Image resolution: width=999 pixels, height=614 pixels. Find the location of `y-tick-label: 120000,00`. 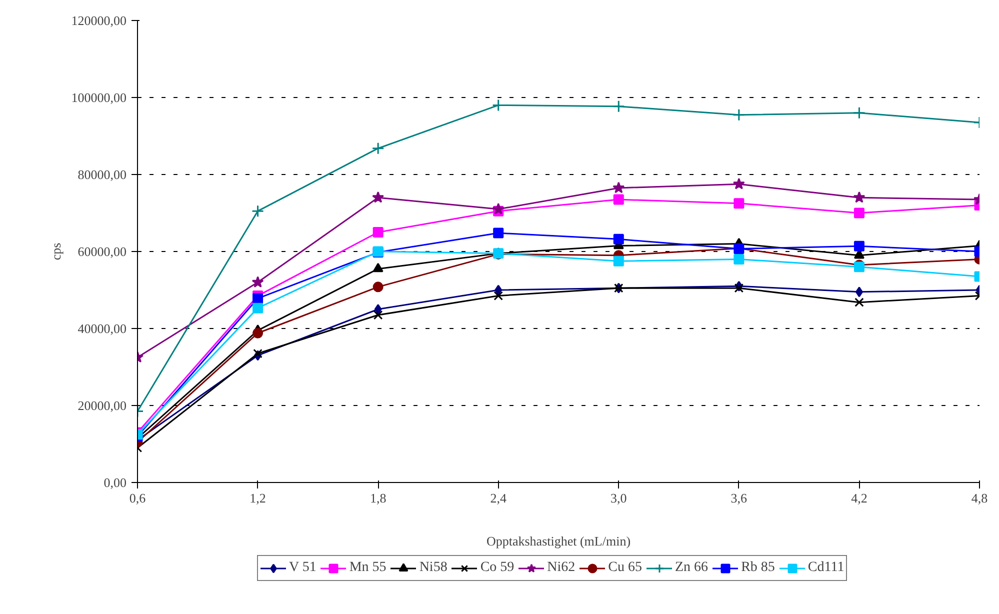

y-tick-label: 120000,00 is located at coordinates (98, 20).